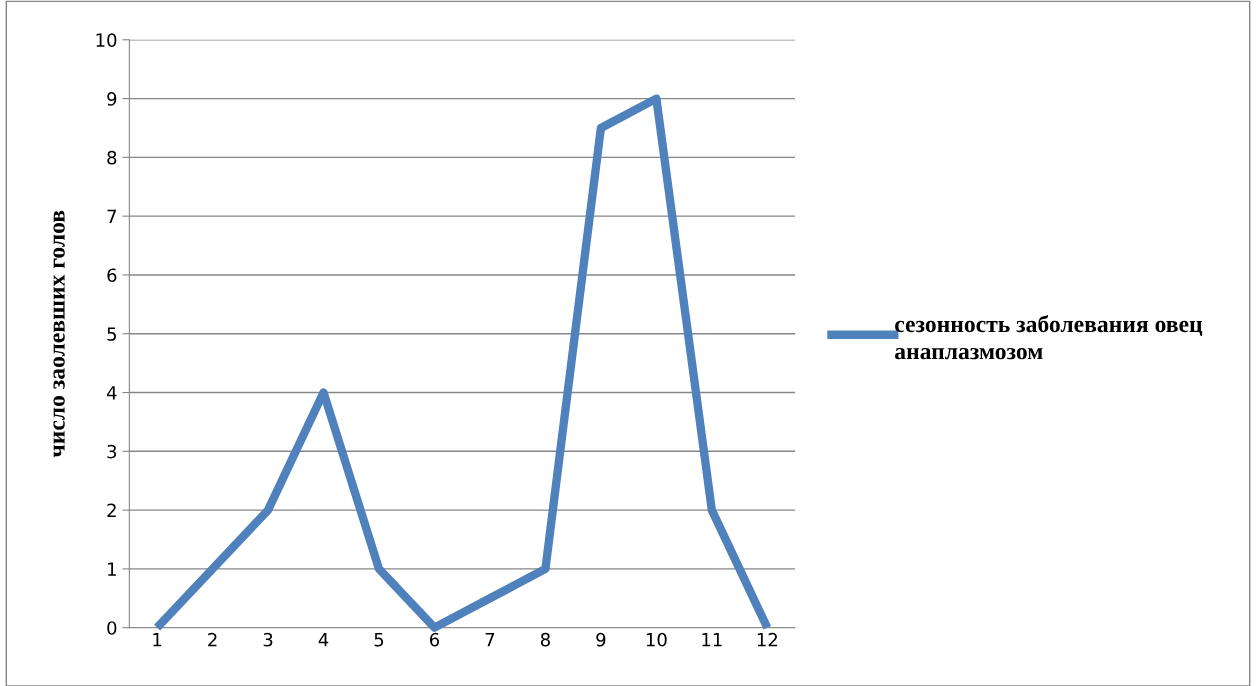  Describe the element at coordinates (1049, 337) in the screenshot. I see `legend-label: сезонность заболевания овец анаплазмозом` at that location.